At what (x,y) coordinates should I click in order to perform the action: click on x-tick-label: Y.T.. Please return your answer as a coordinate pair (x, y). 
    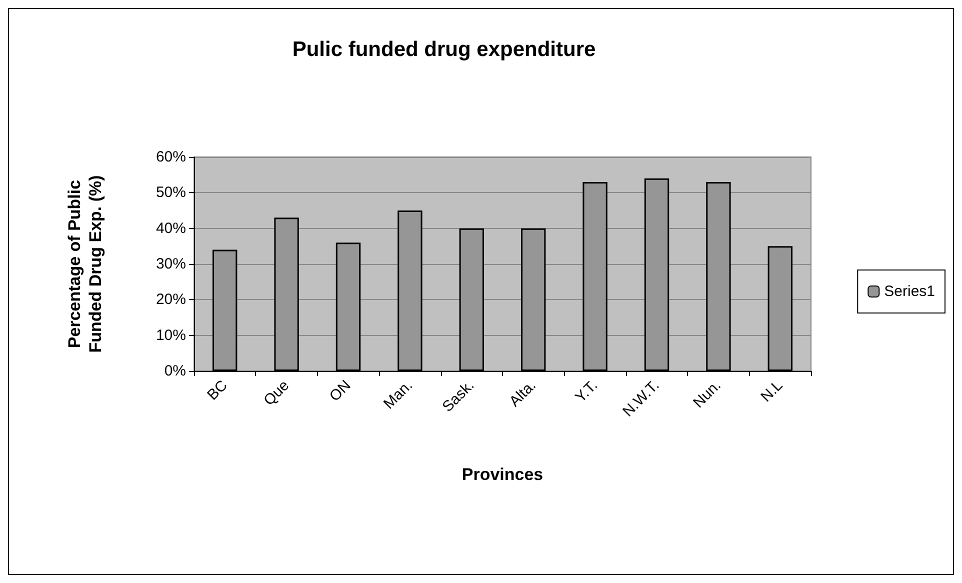
    Looking at the image, I should click on (587, 391).